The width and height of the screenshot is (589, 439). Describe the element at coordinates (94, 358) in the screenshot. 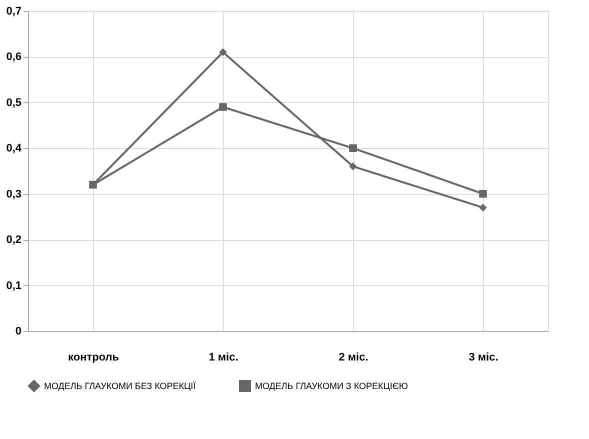

I see `x-tick-label: контроль` at that location.